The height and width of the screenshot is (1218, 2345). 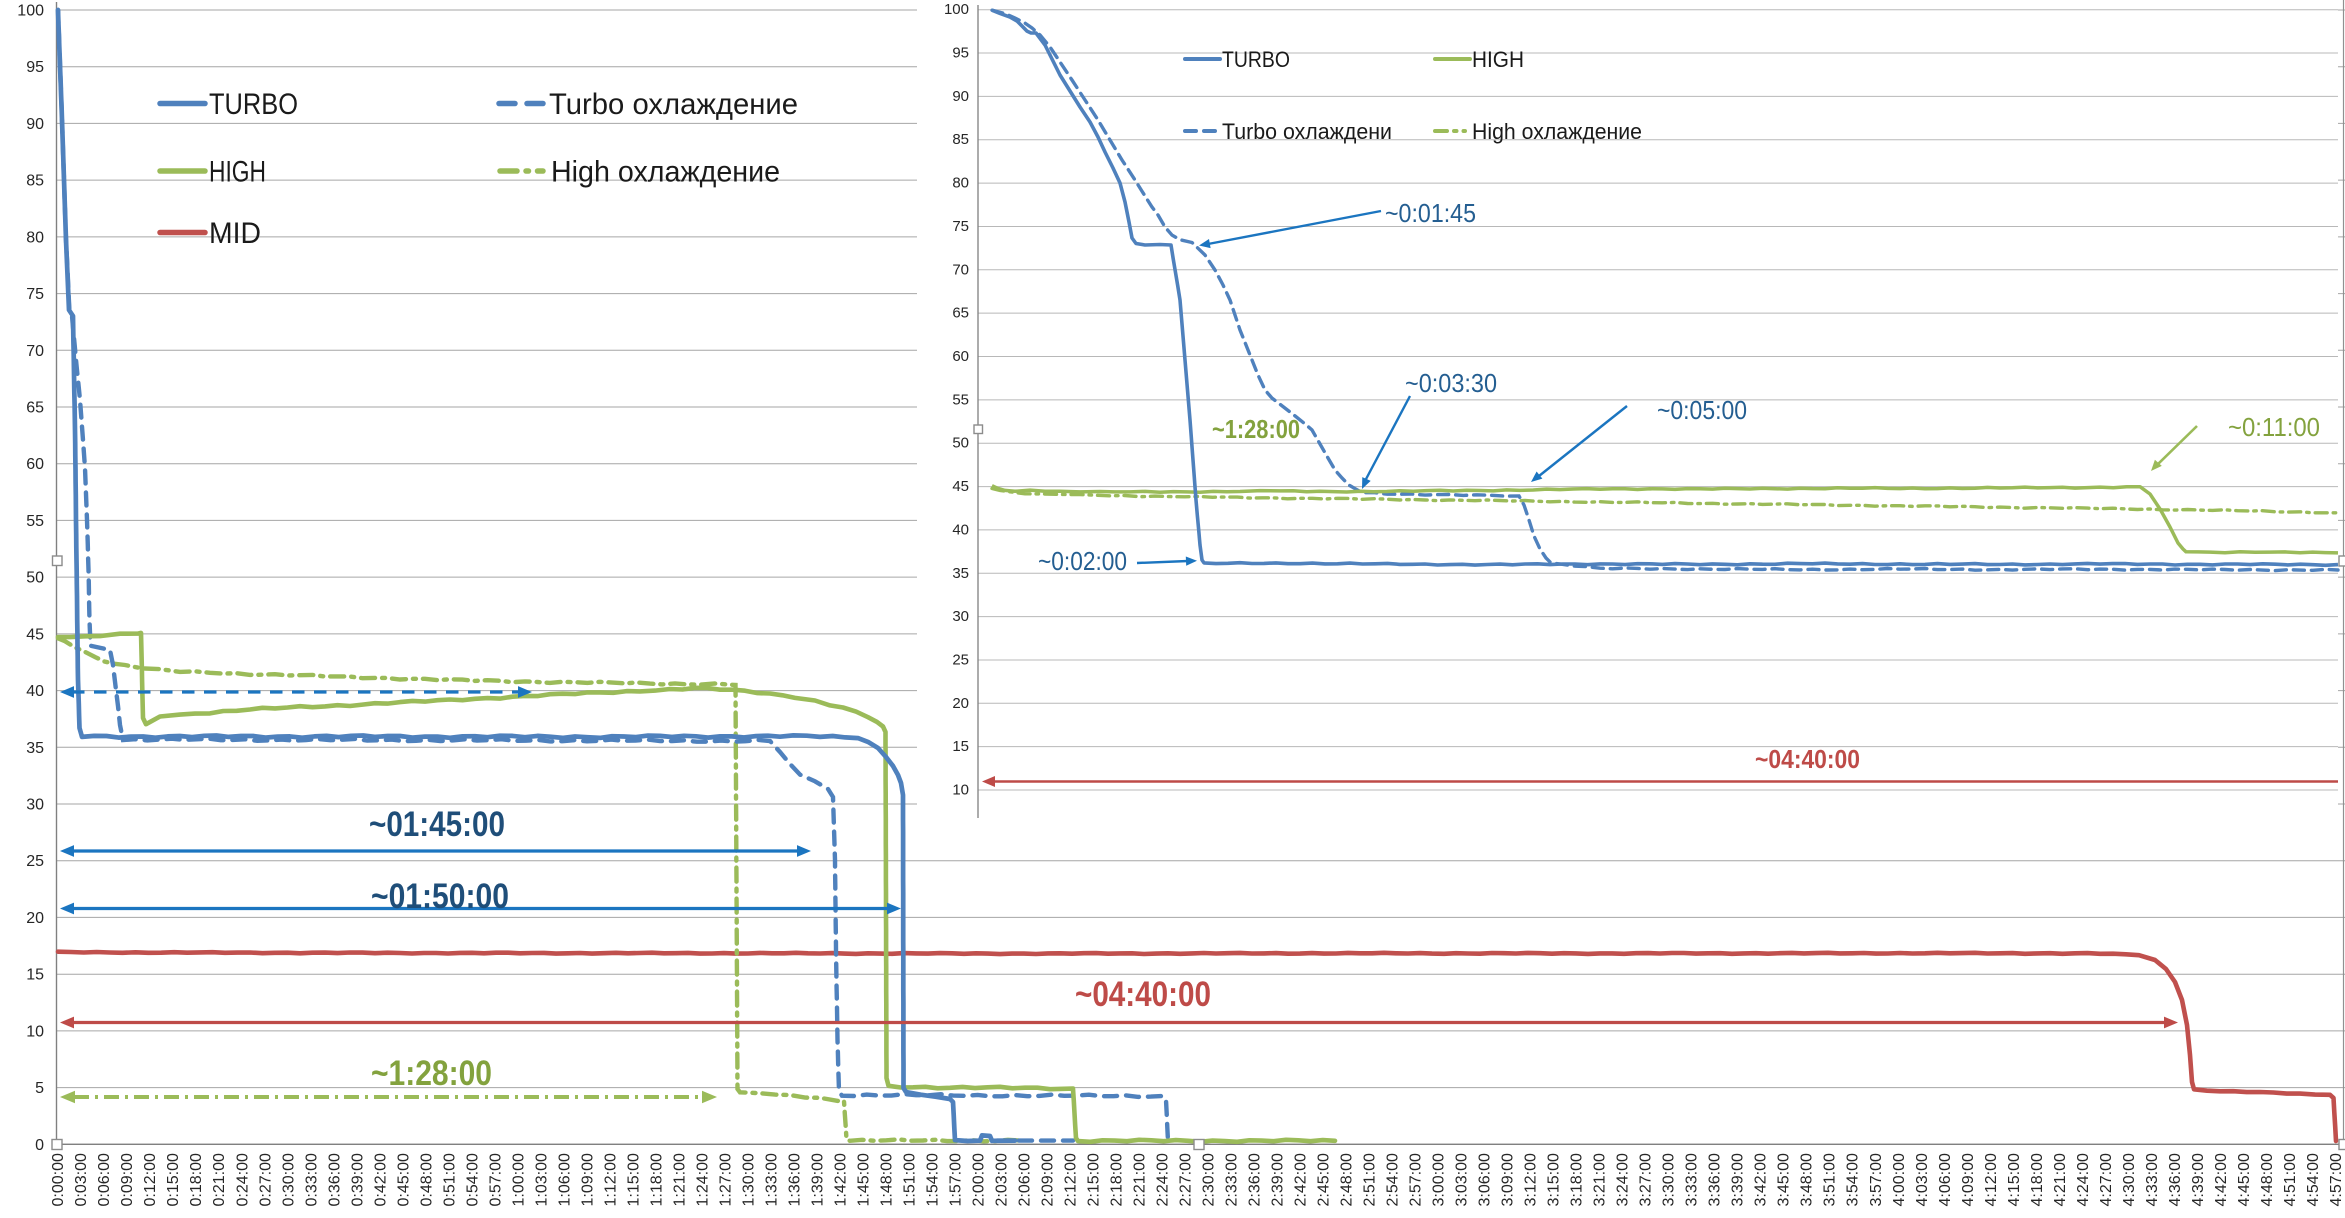 What do you see at coordinates (35, 408) in the screenshot?
I see `svg-text: 65` at bounding box center [35, 408].